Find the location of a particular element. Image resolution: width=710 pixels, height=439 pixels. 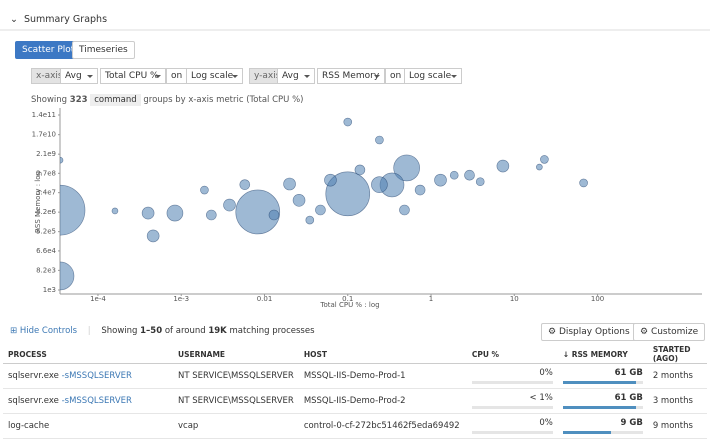

text: RSS MEMORY is located at coordinates (599, 354).